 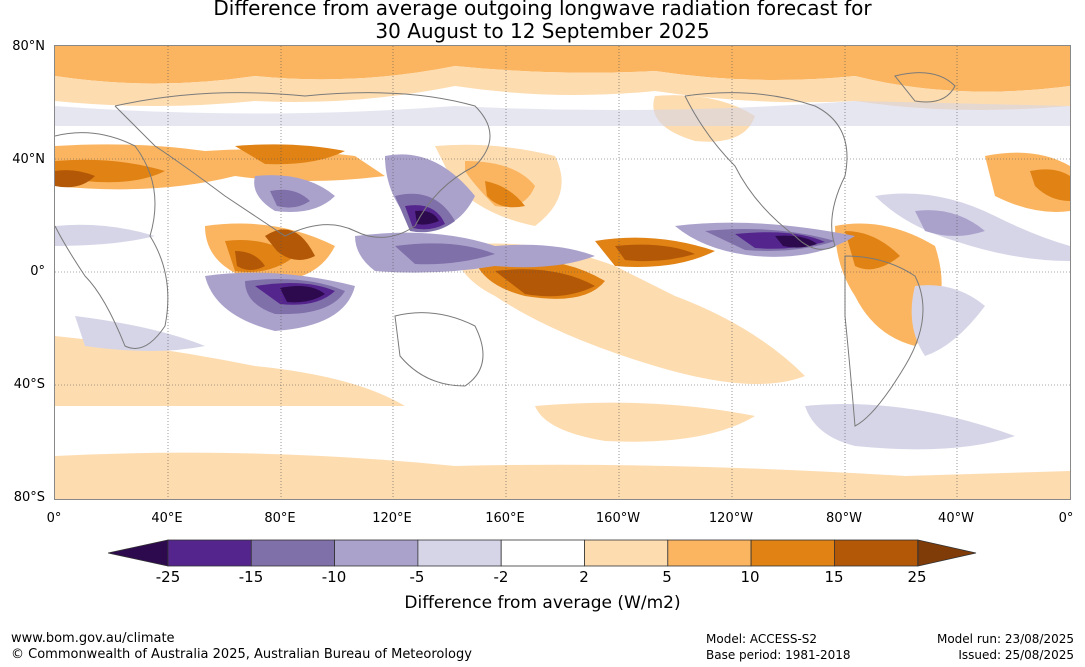 What do you see at coordinates (762, 639) in the screenshot?
I see `model-text: Model: ACCESS-S2` at bounding box center [762, 639].